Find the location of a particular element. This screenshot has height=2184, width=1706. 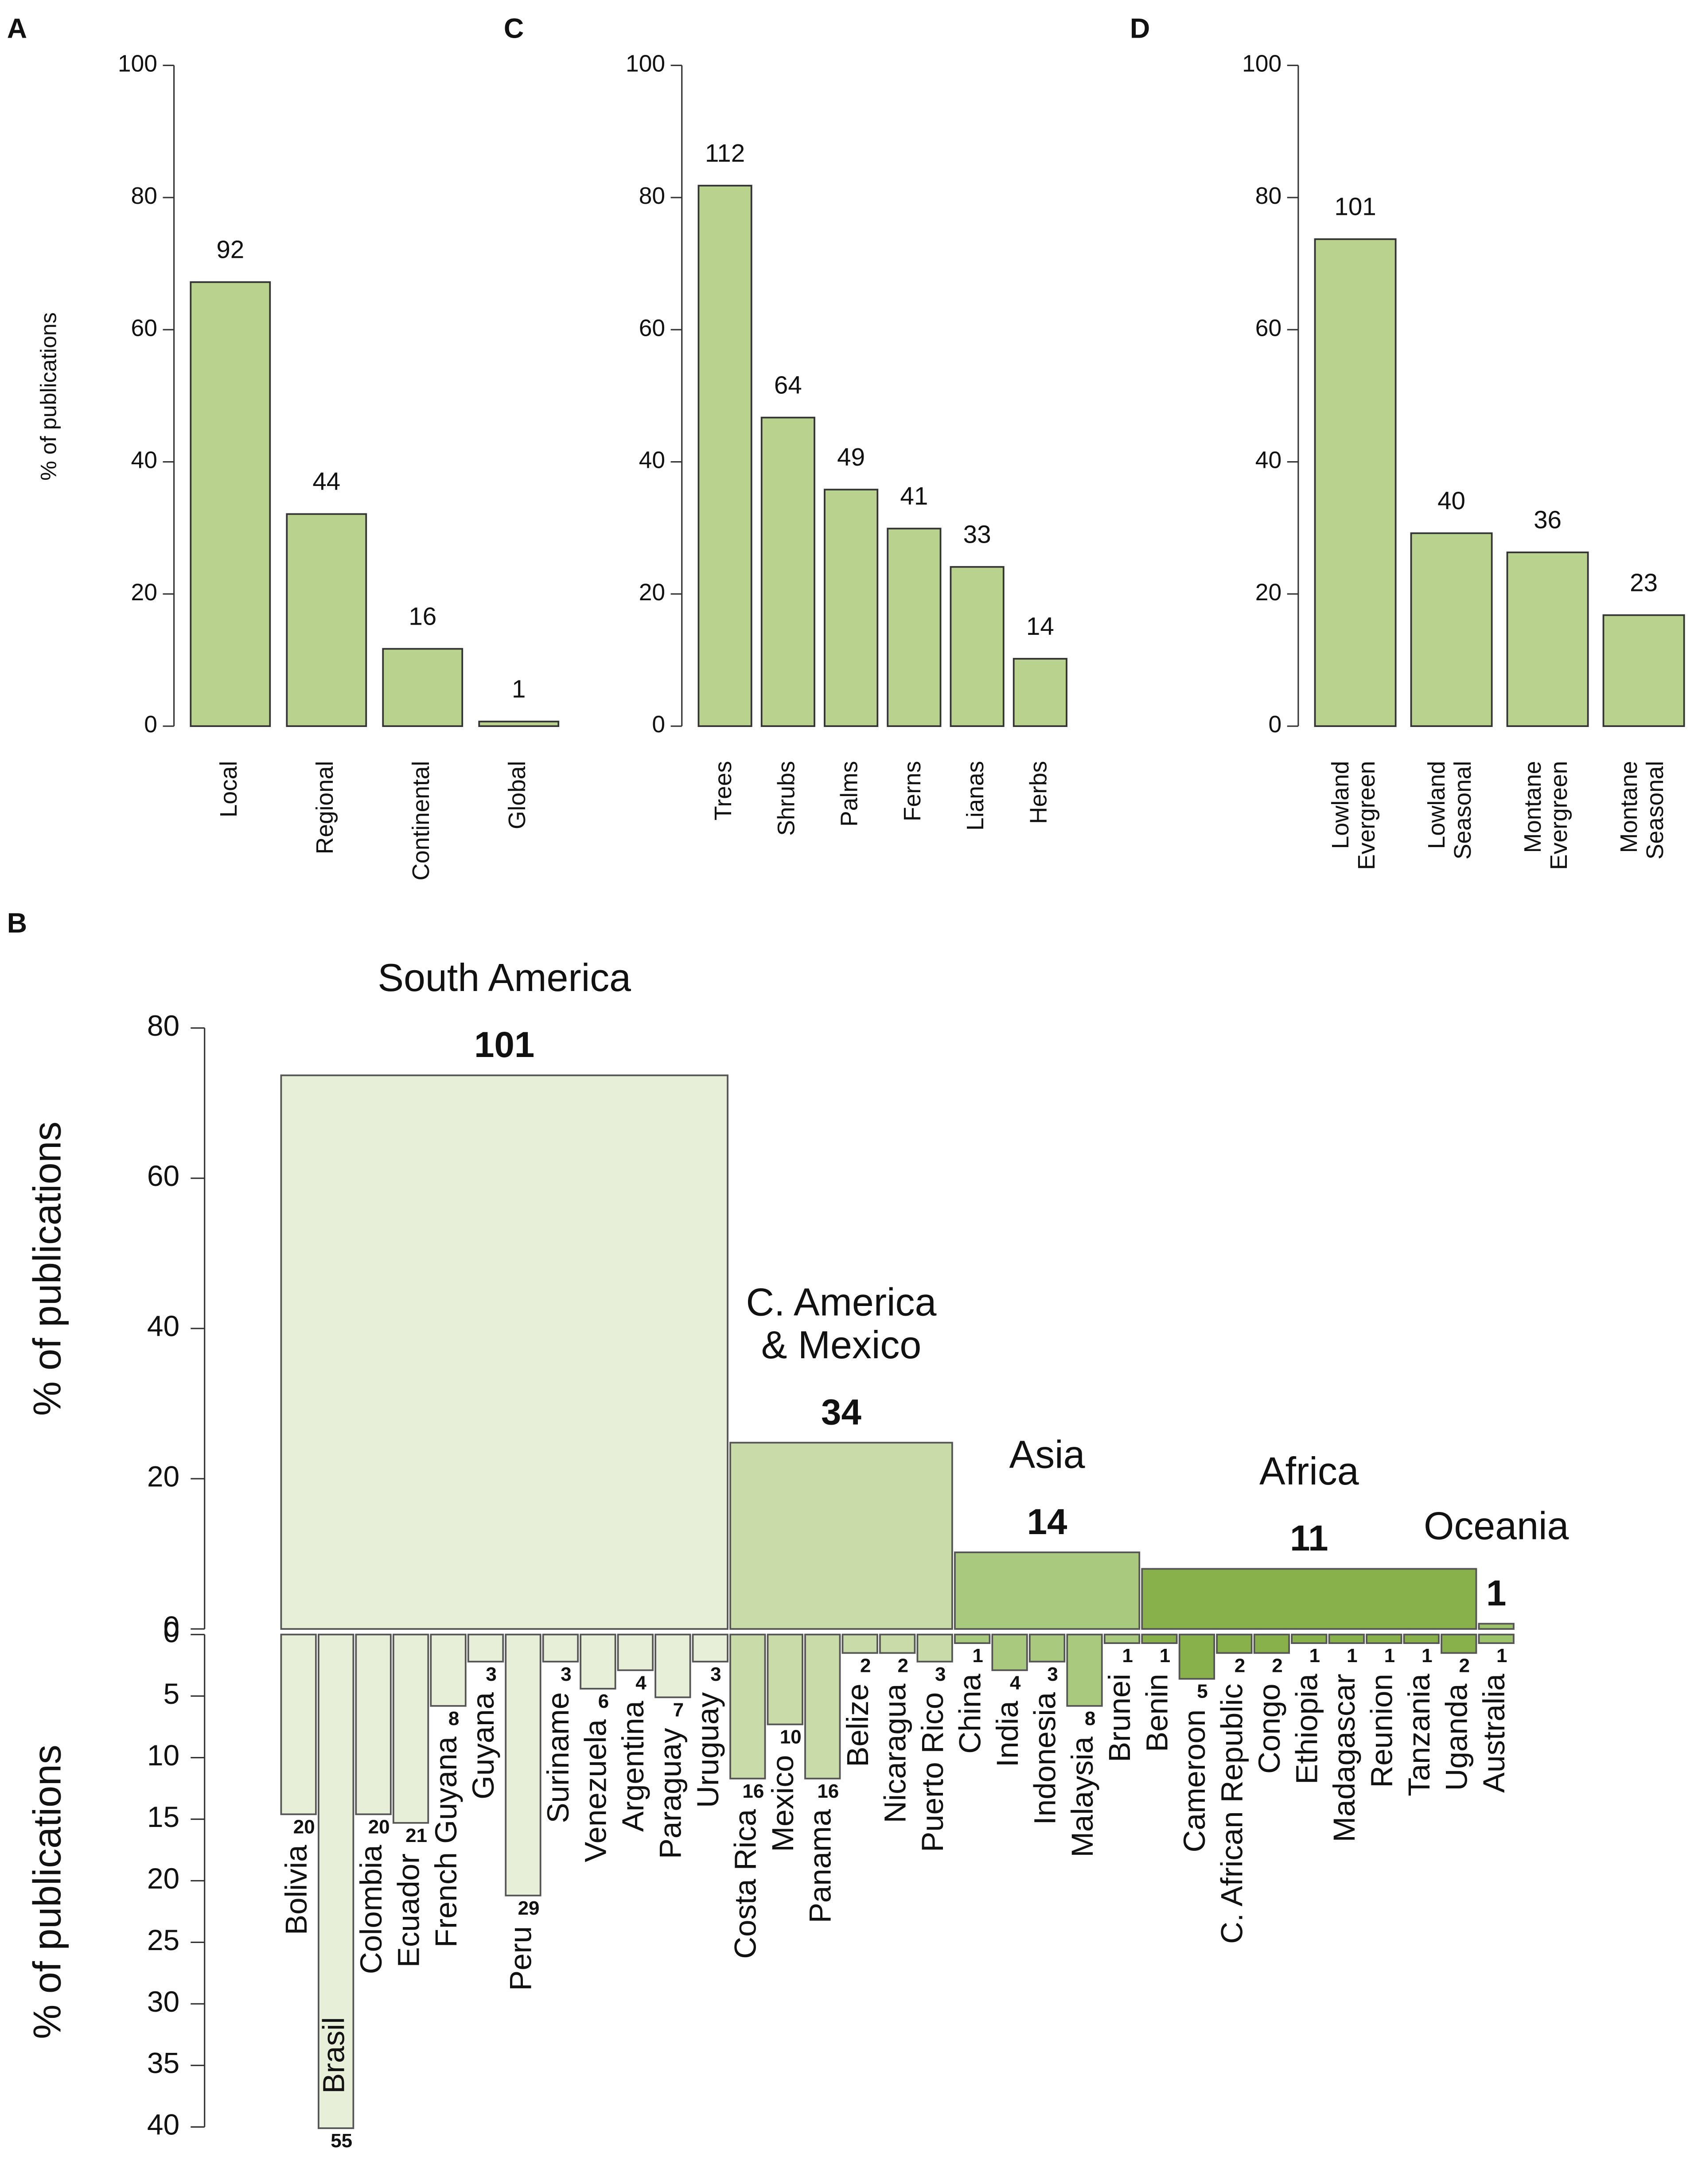

y2-tick-label: 15 is located at coordinates (163, 1816).